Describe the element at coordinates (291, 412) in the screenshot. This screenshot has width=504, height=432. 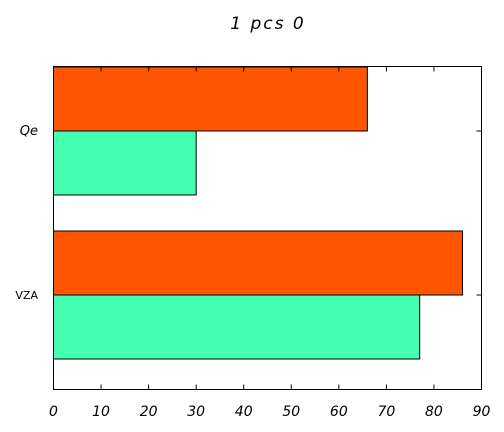
I see `x-tick-label: 50` at that location.